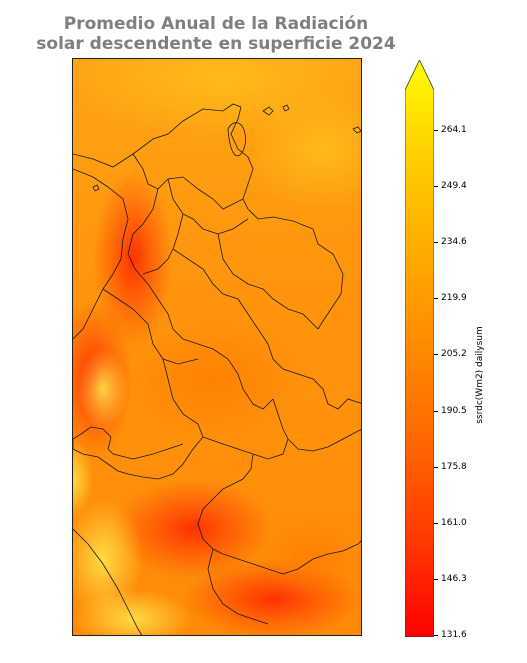 Image resolution: width=527 pixels, height=663 pixels. What do you see at coordinates (454, 130) in the screenshot?
I see `colorbar-tick-label: 264.1` at bounding box center [454, 130].